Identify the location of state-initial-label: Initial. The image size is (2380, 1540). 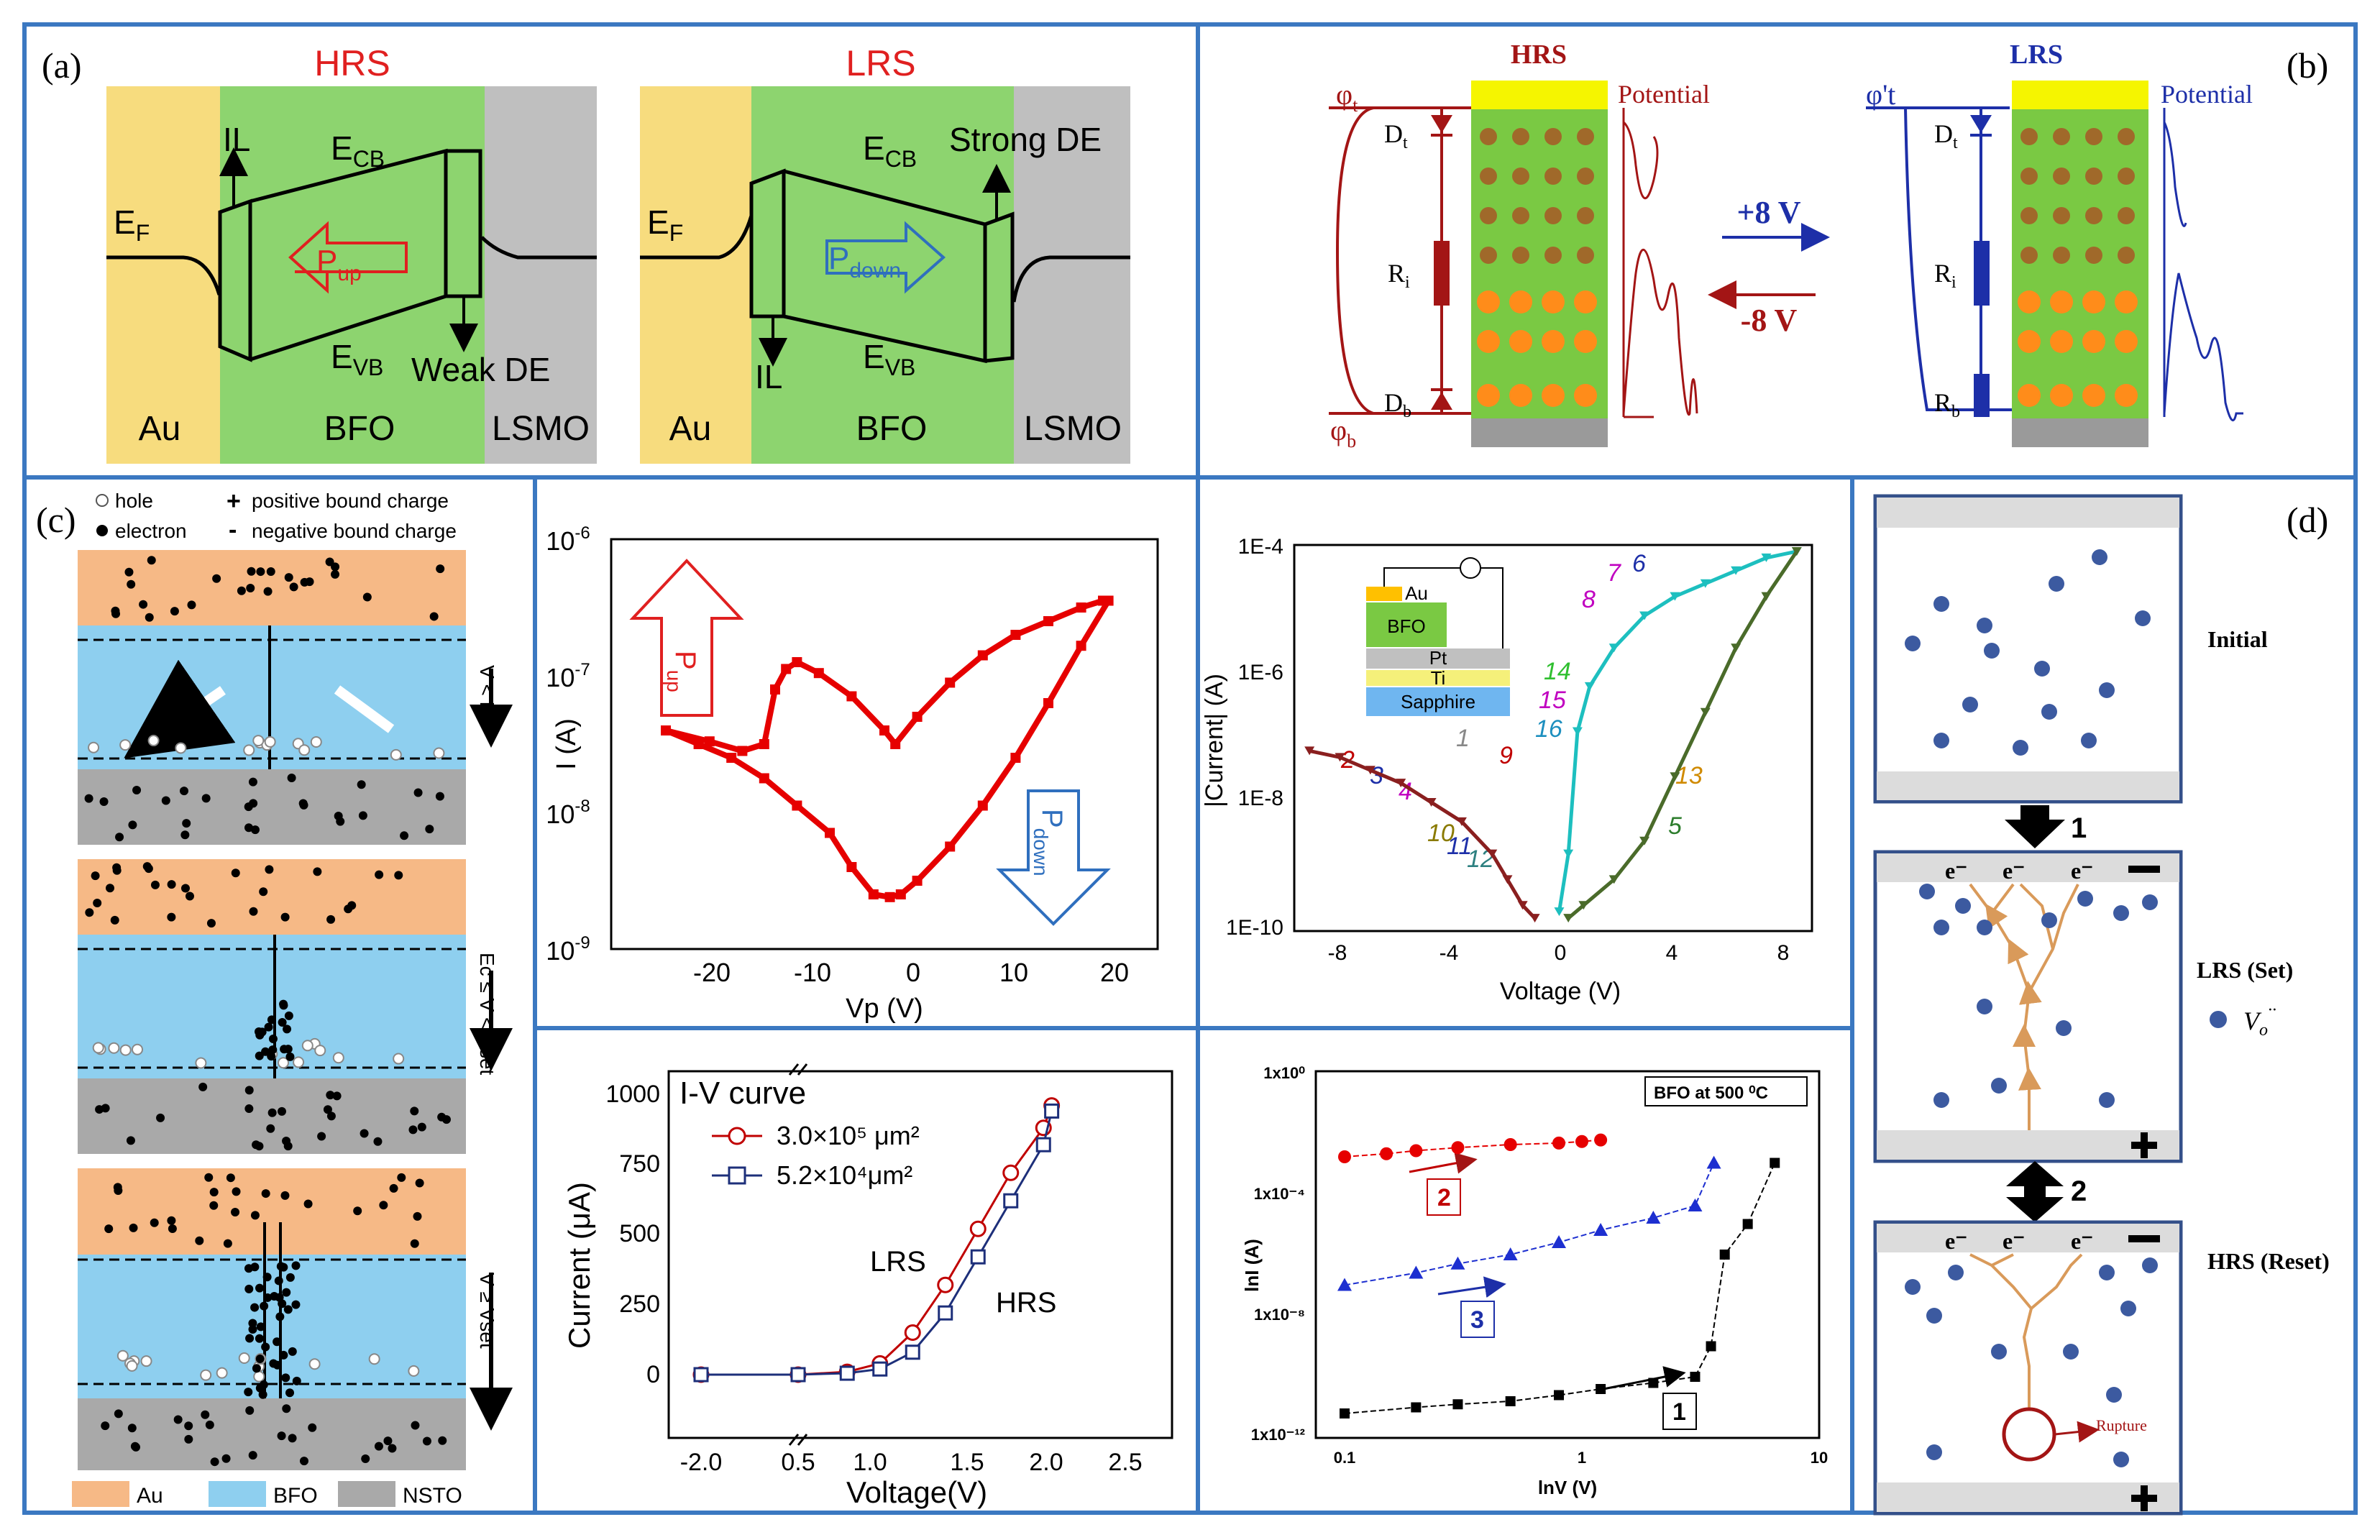
(2237, 639).